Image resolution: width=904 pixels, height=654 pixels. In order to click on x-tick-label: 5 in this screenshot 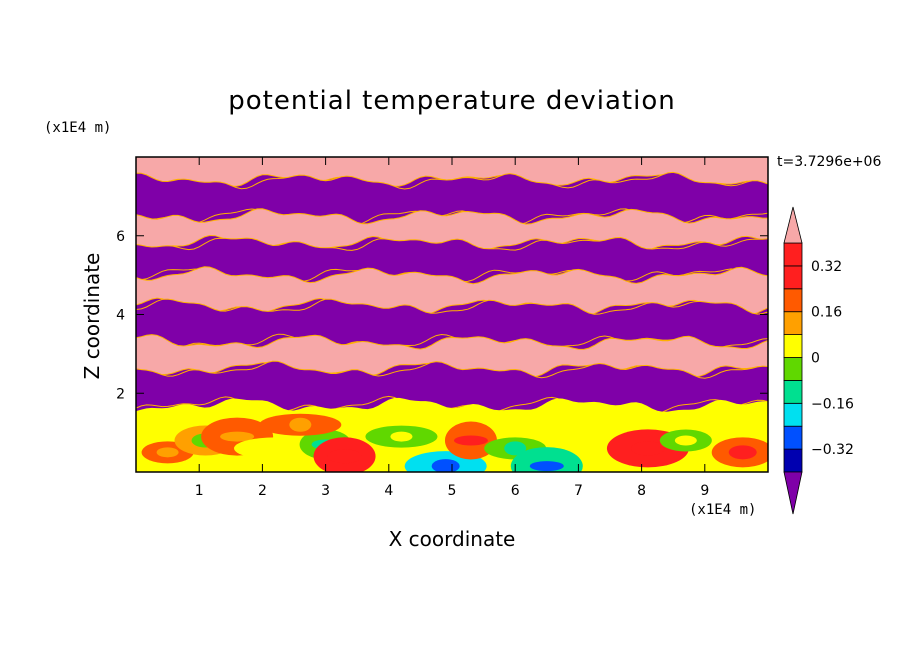, I will do `click(452, 491)`.